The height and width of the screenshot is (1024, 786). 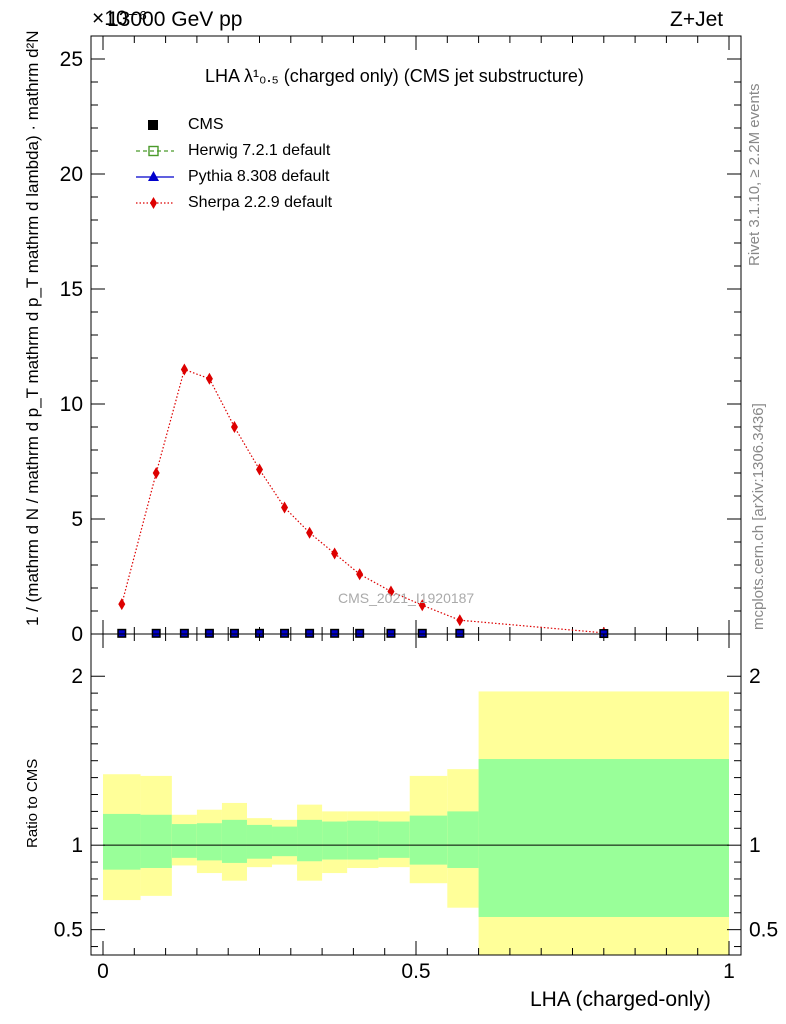 I want to click on legend-symbol-cms, so click(x=161, y=125).